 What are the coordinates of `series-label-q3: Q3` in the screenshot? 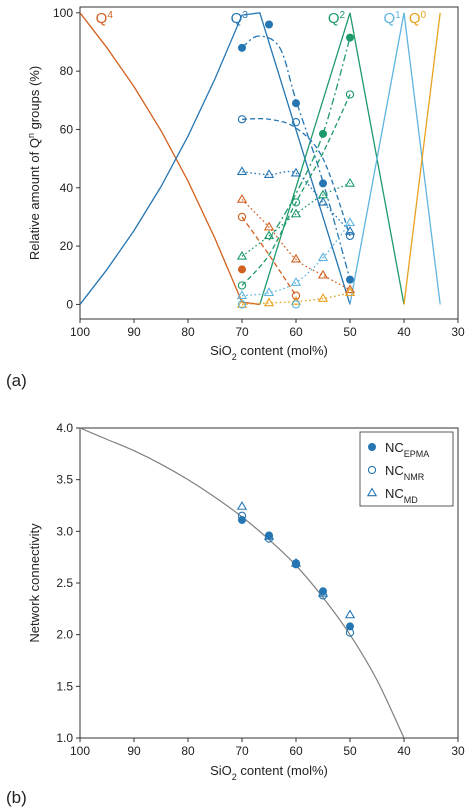 It's located at (240, 19).